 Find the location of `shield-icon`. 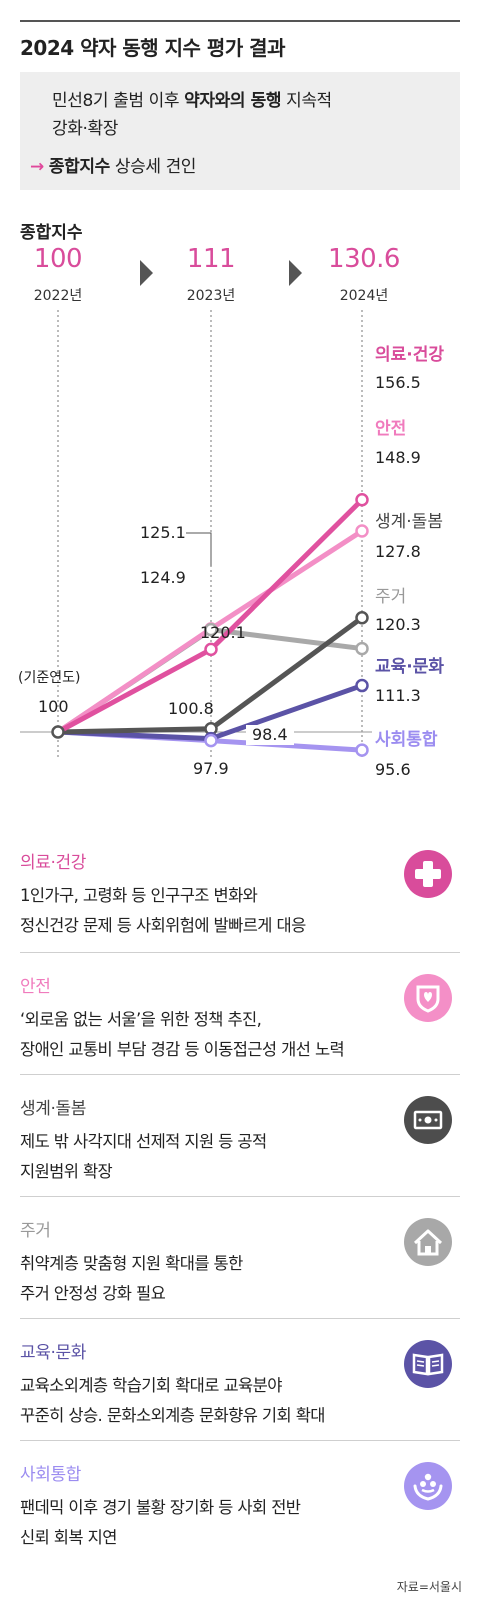

shield-icon is located at coordinates (428, 998).